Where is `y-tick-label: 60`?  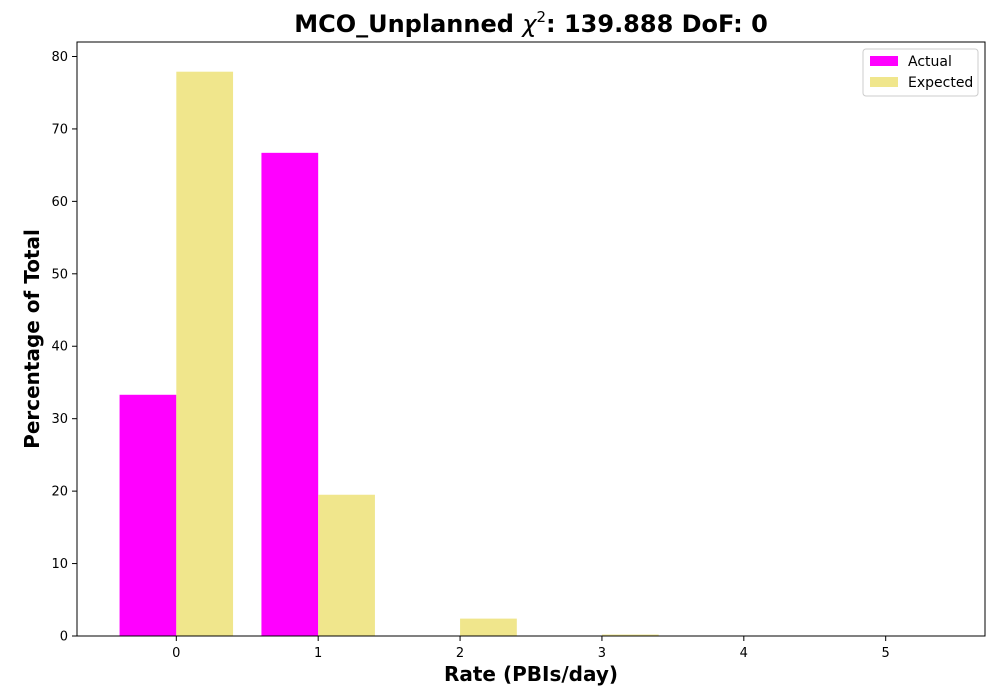 y-tick-label: 60 is located at coordinates (59, 202).